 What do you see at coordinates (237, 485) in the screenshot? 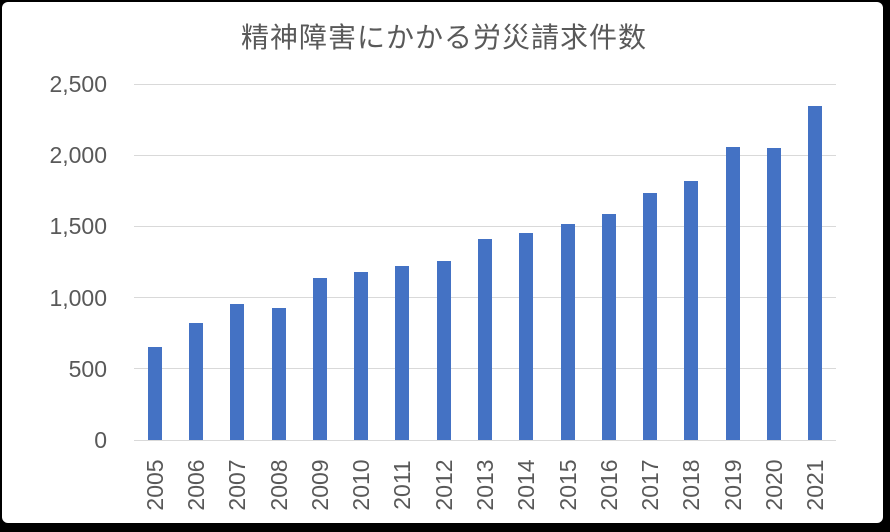
I see `x-axis-tick-label: 2007` at bounding box center [237, 485].